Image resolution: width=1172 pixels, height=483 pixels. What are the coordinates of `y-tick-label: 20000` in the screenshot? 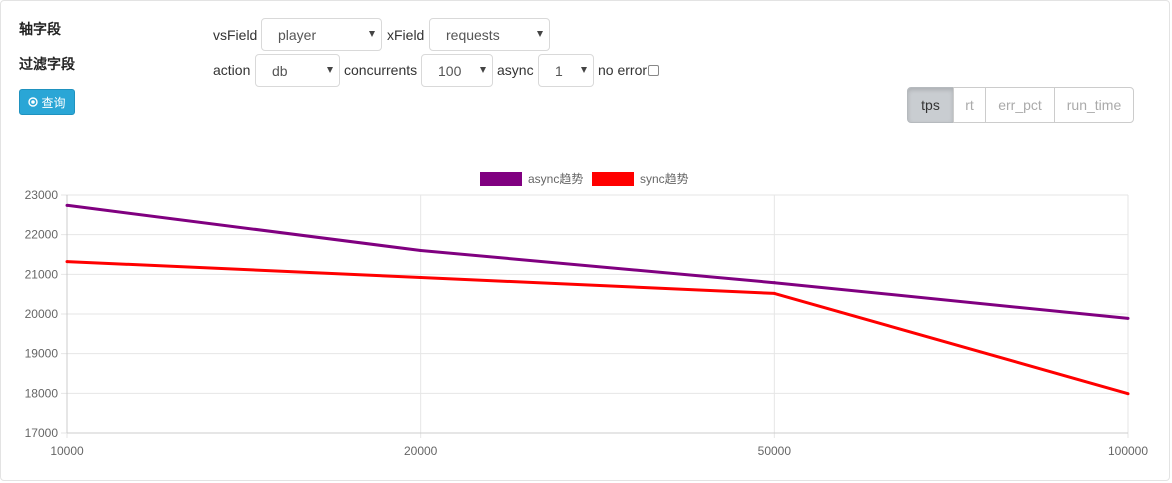 It's located at (42, 314).